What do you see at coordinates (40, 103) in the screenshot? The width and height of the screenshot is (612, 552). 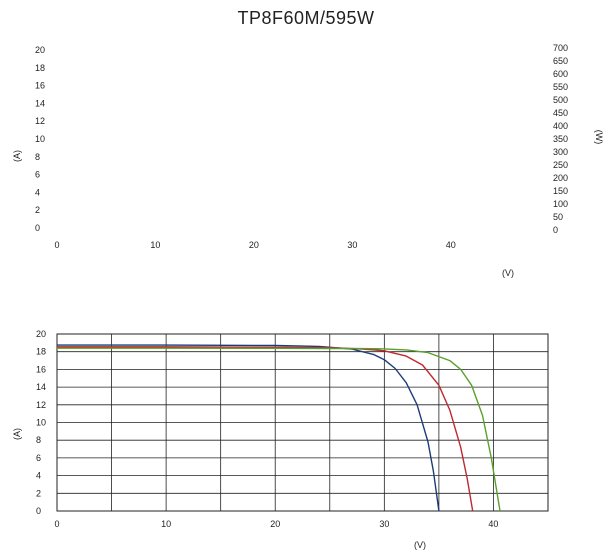 I see `top-y-tick-label: 14` at bounding box center [40, 103].